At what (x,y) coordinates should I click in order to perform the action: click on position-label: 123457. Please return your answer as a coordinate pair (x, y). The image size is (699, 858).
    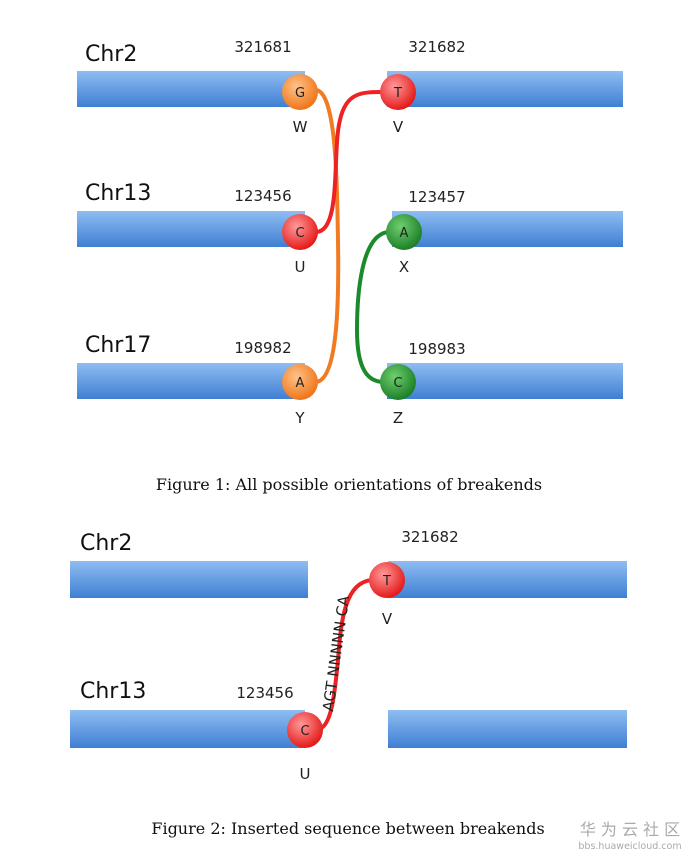
    Looking at the image, I should click on (436, 197).